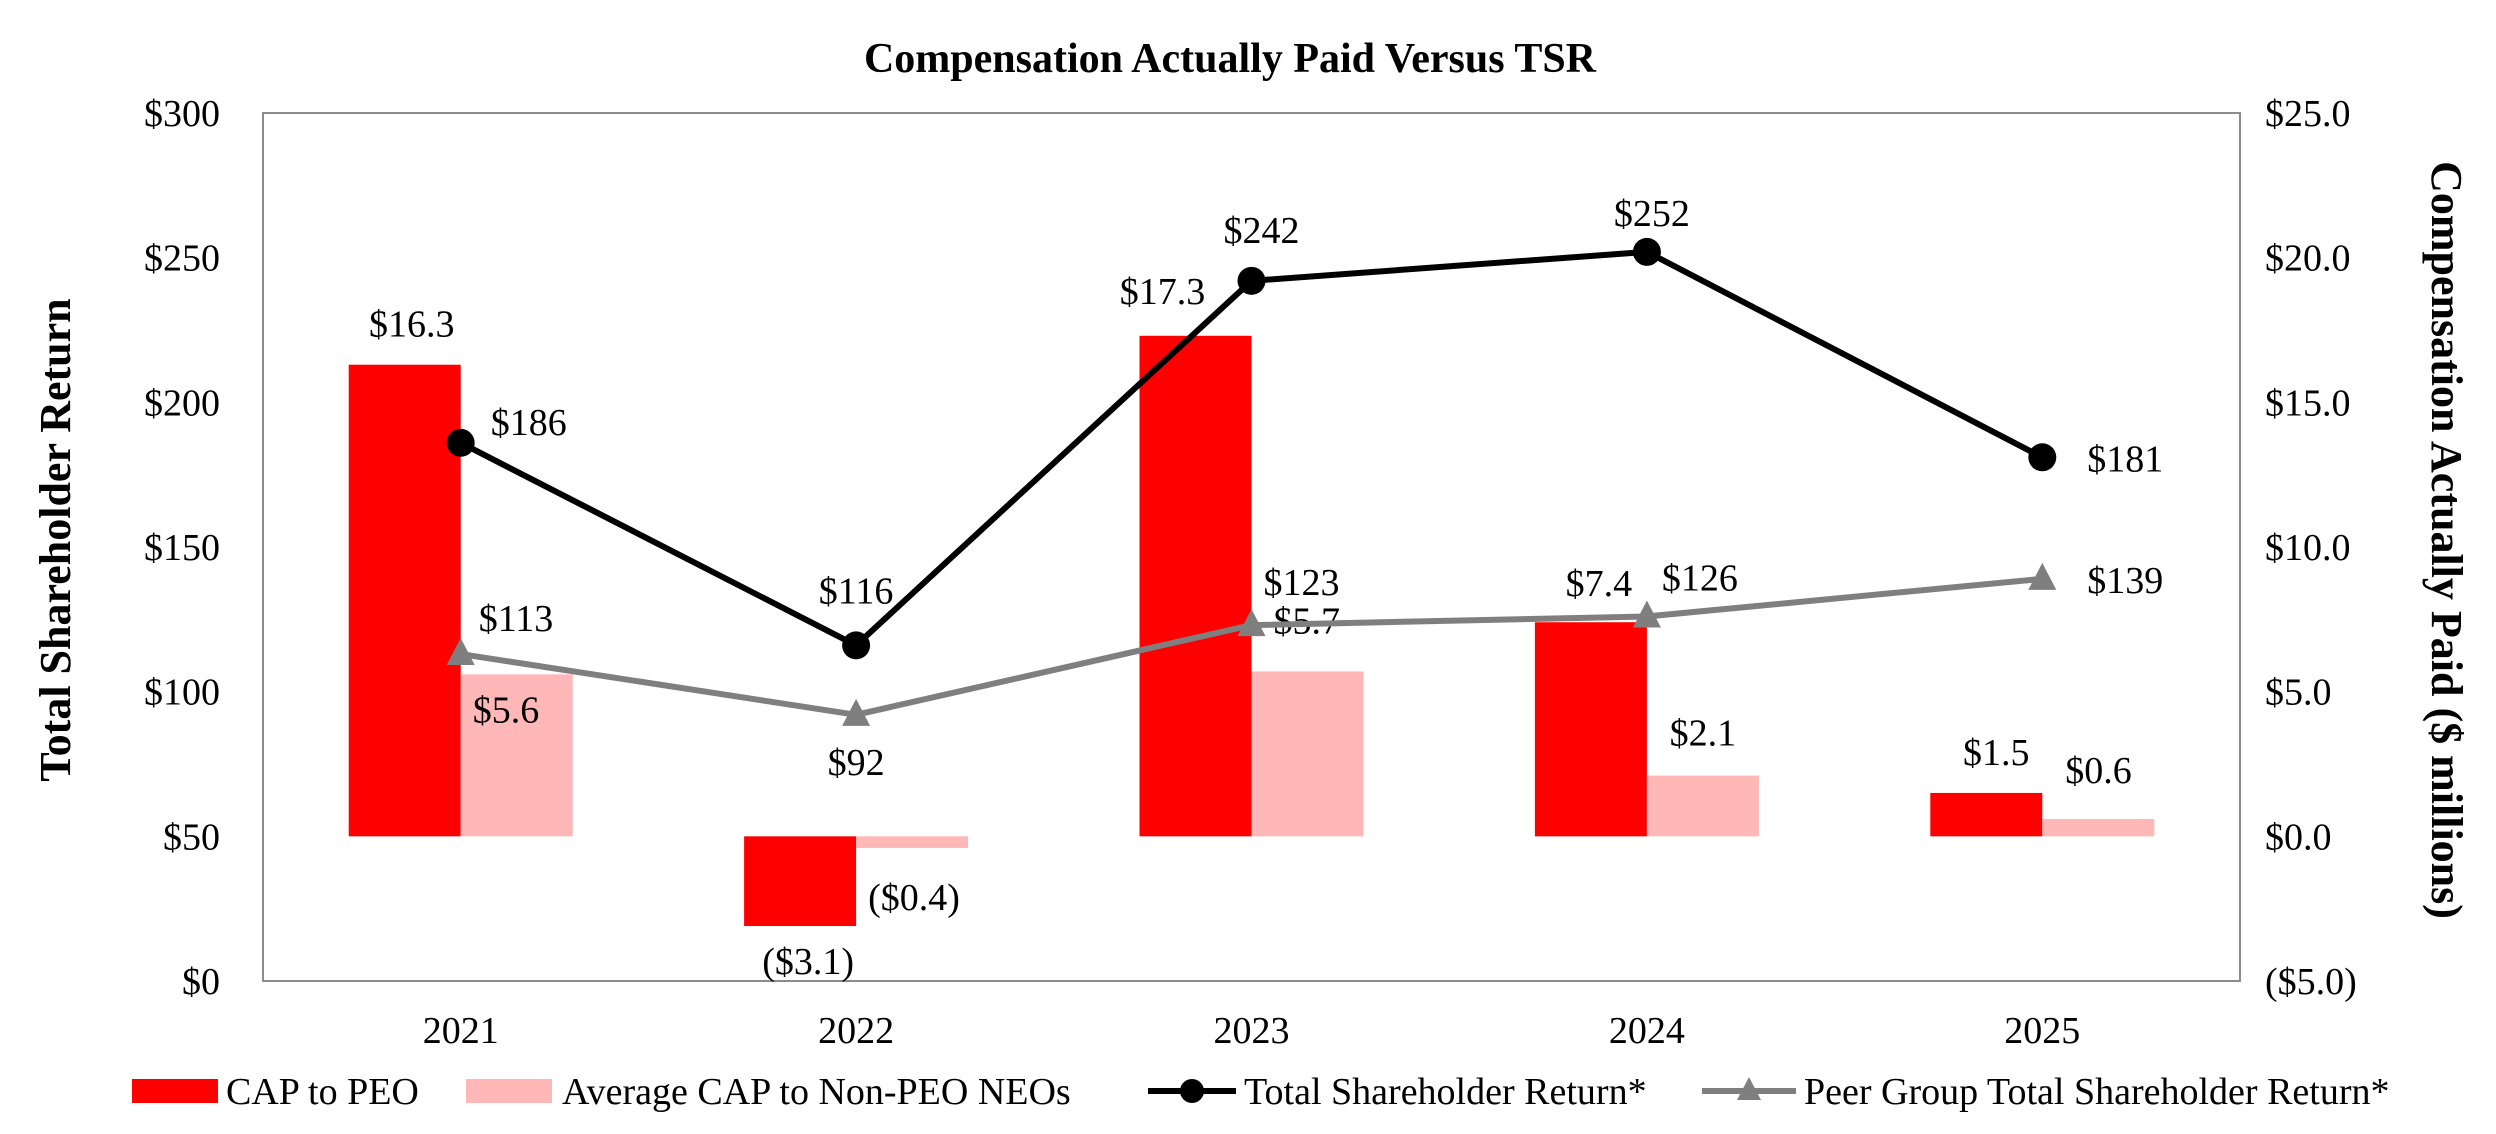 This screenshot has height=1134, width=2496. Describe the element at coordinates (2308, 259) in the screenshot. I see `right-tick-label: $20.0` at that location.